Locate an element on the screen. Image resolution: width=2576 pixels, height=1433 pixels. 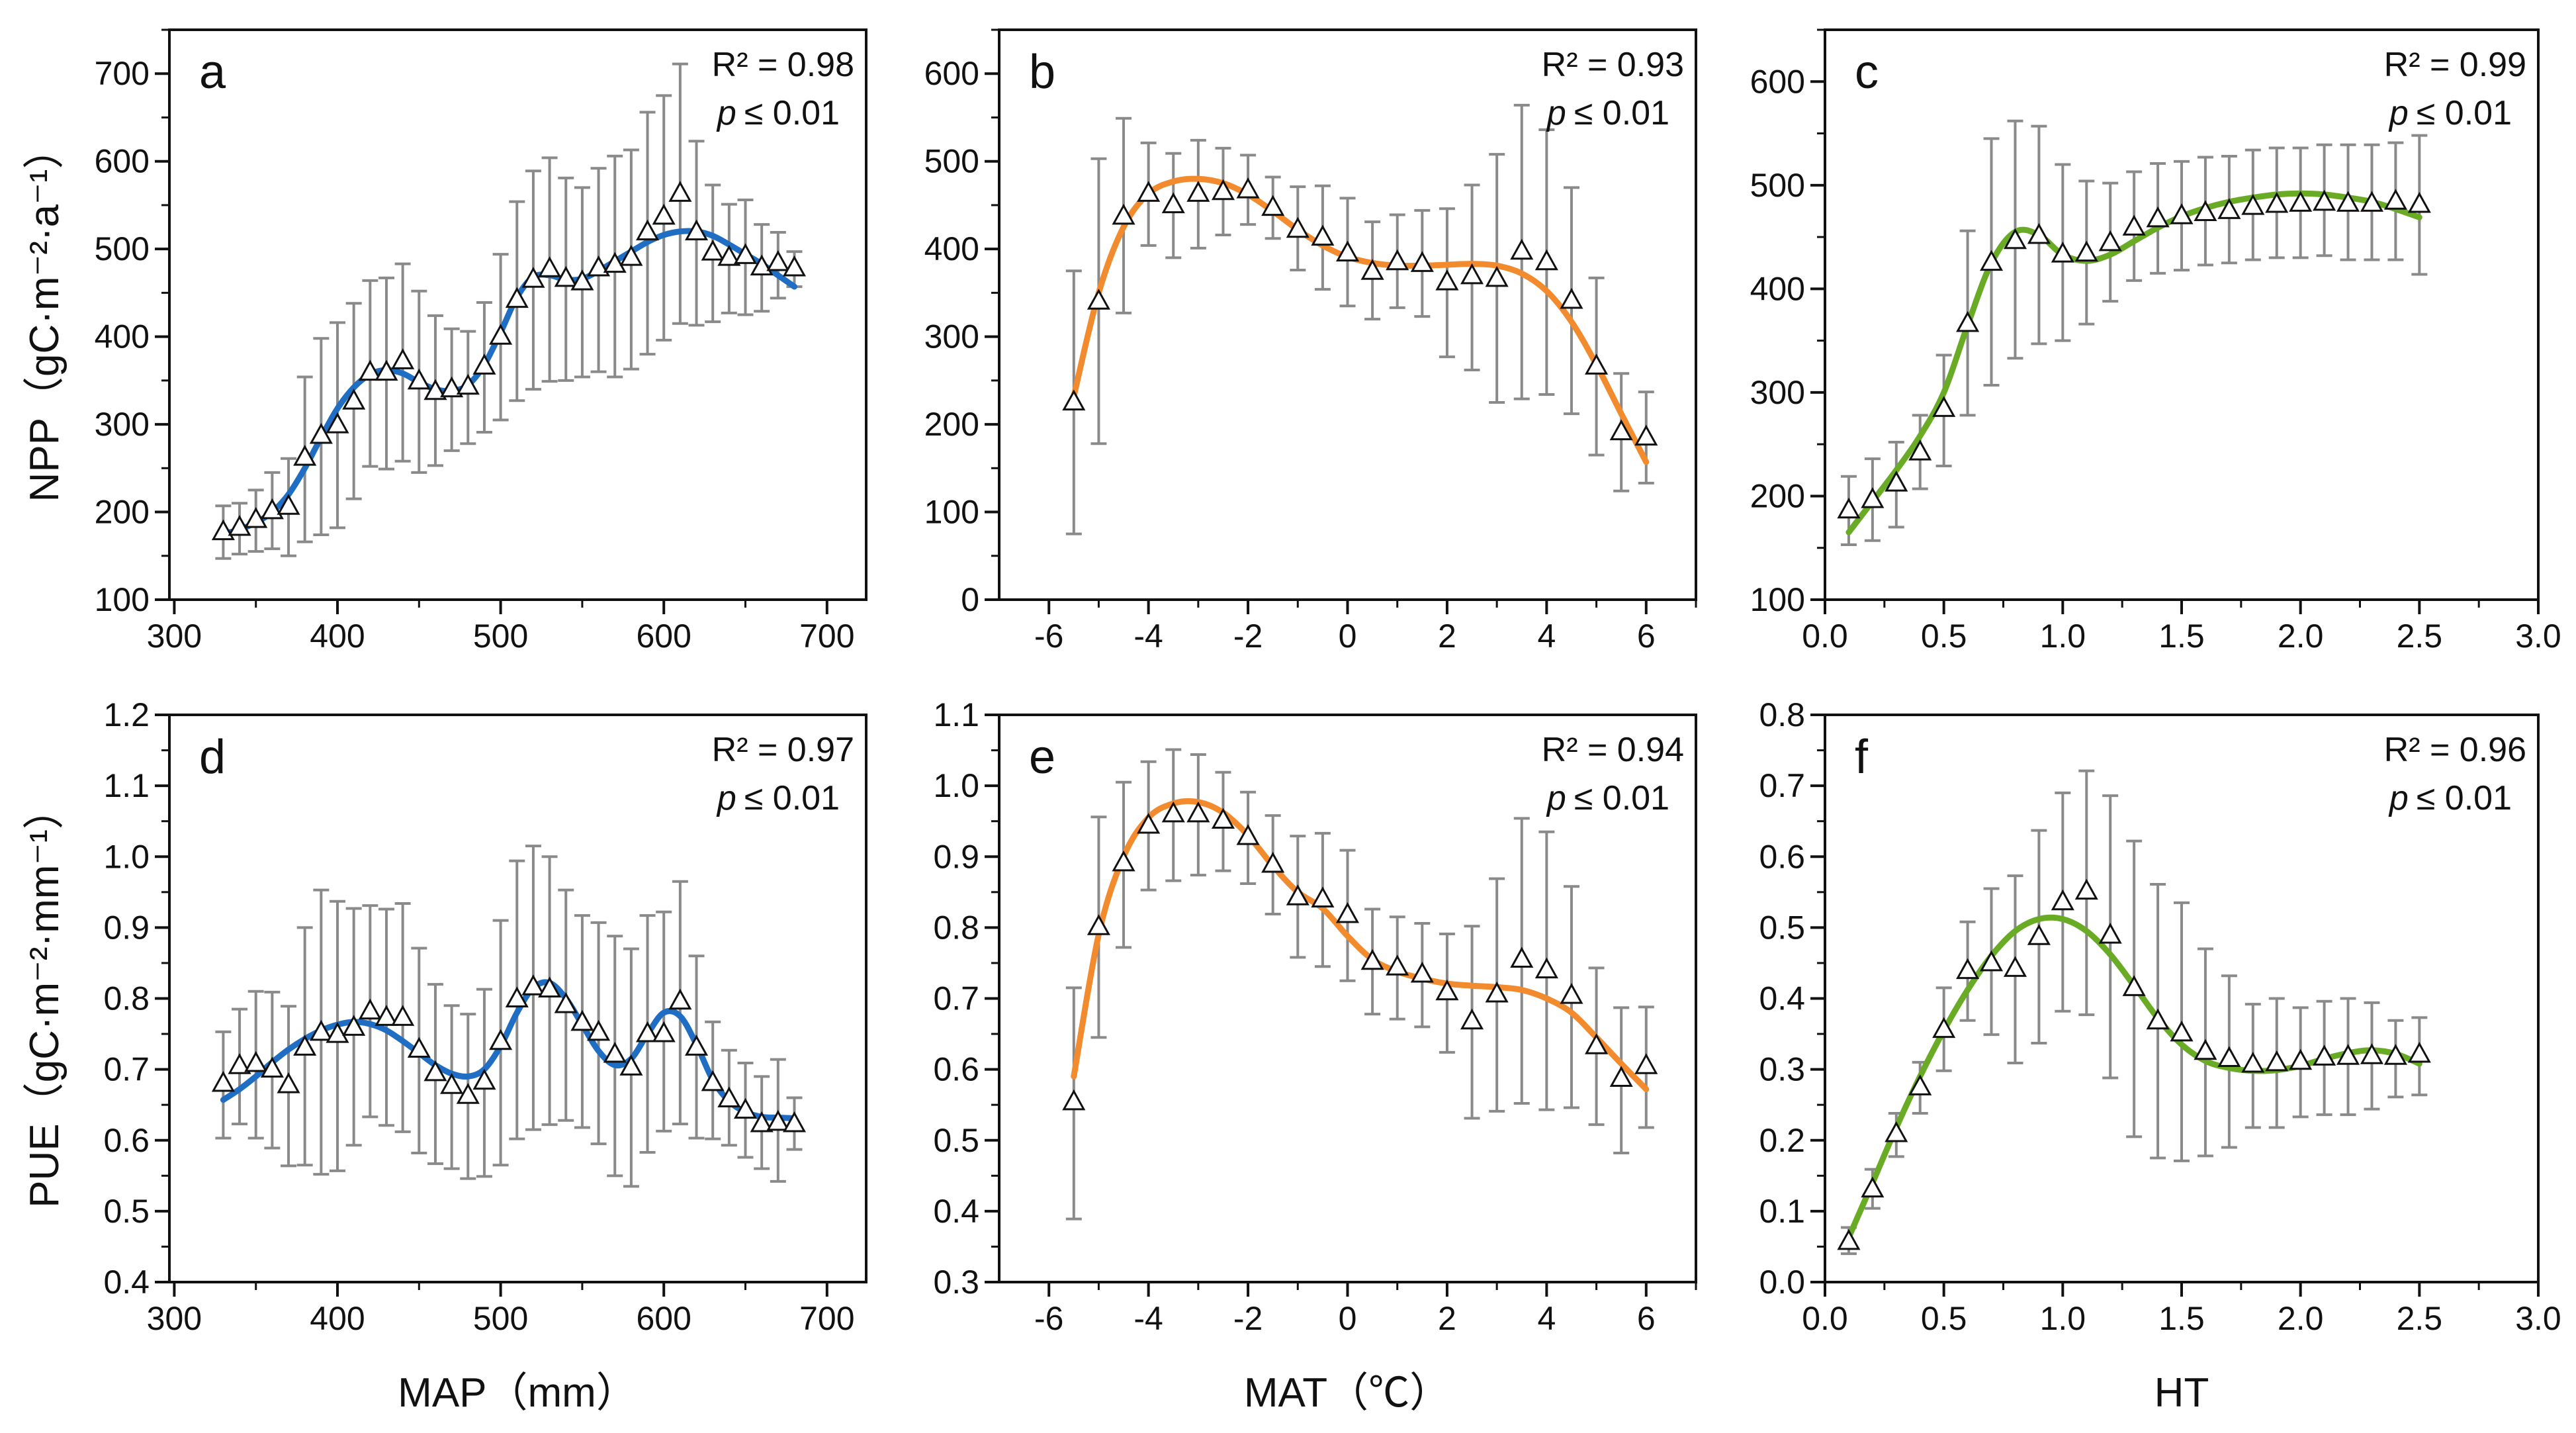
x-tick-label: 0 is located at coordinates (1348, 1318).